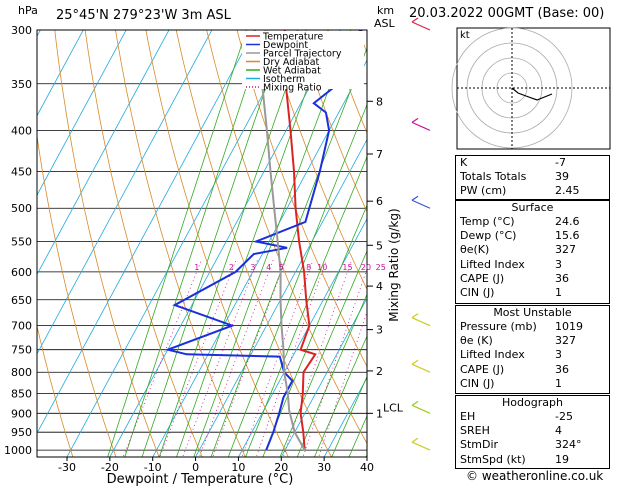 The width and height of the screenshot is (629, 486). I want to click on temperature-tick-label: 40, so click(367, 467).